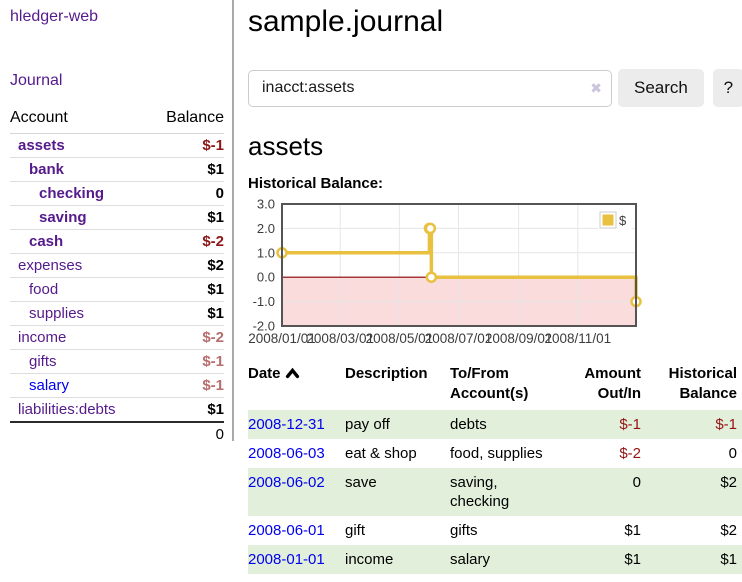 The height and width of the screenshot is (582, 742). Describe the element at coordinates (50, 265) in the screenshot. I see `account-link-expenses: expenses` at that location.